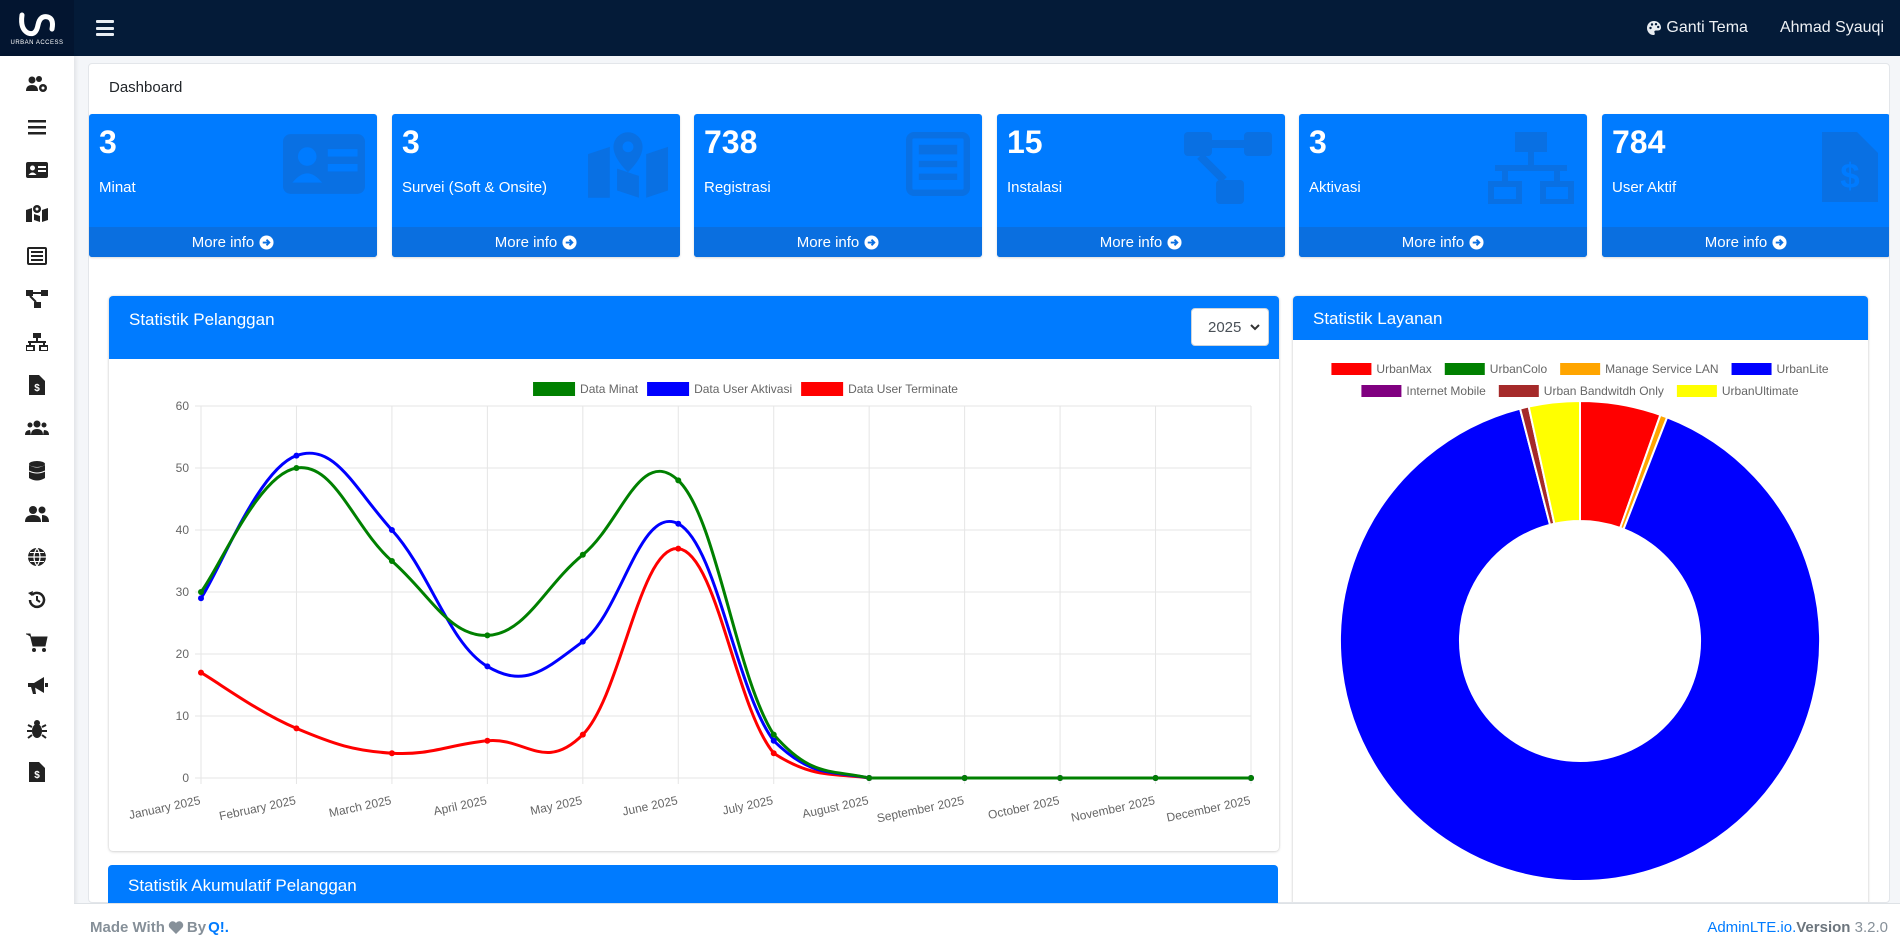 The width and height of the screenshot is (1900, 950). I want to click on theme-switch-button: Ganti Tema, so click(1697, 28).